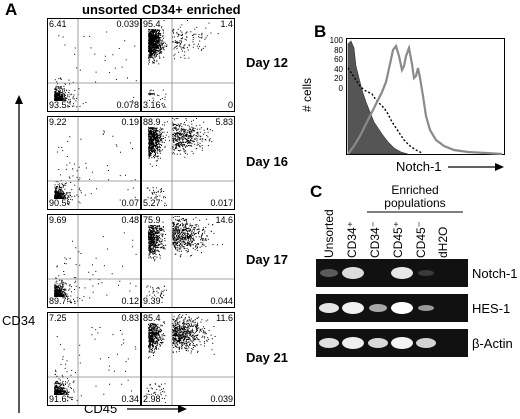 The height and width of the screenshot is (419, 520). Describe the element at coordinates (19, 320) in the screenshot. I see `cd34-axis-label: CD34` at that location.